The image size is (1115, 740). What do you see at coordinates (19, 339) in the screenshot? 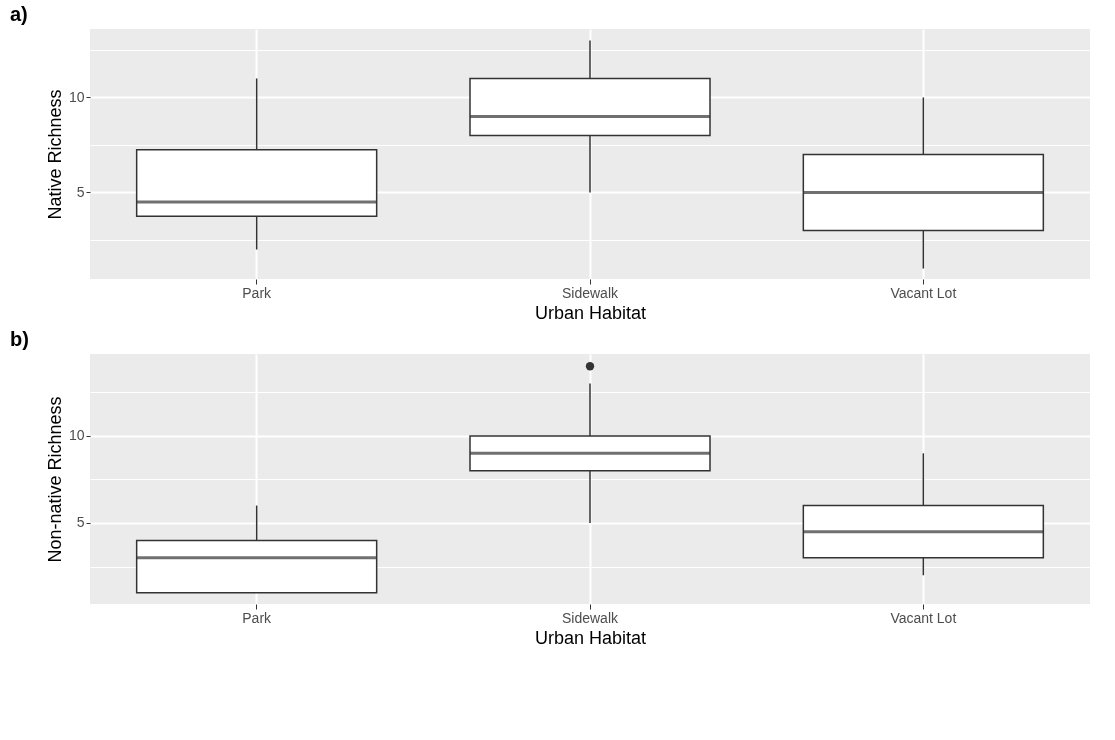
I see `chart-title: b)` at bounding box center [19, 339].